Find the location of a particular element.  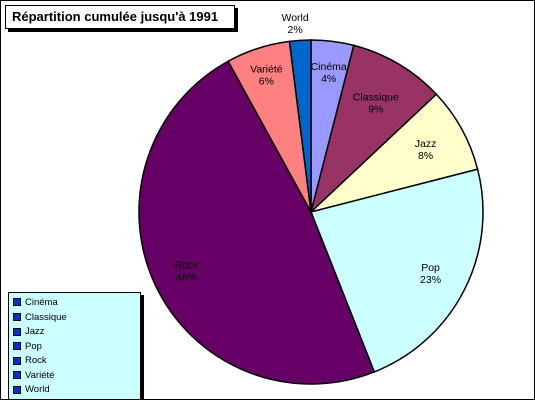

data-label-value: 6% is located at coordinates (266, 82).